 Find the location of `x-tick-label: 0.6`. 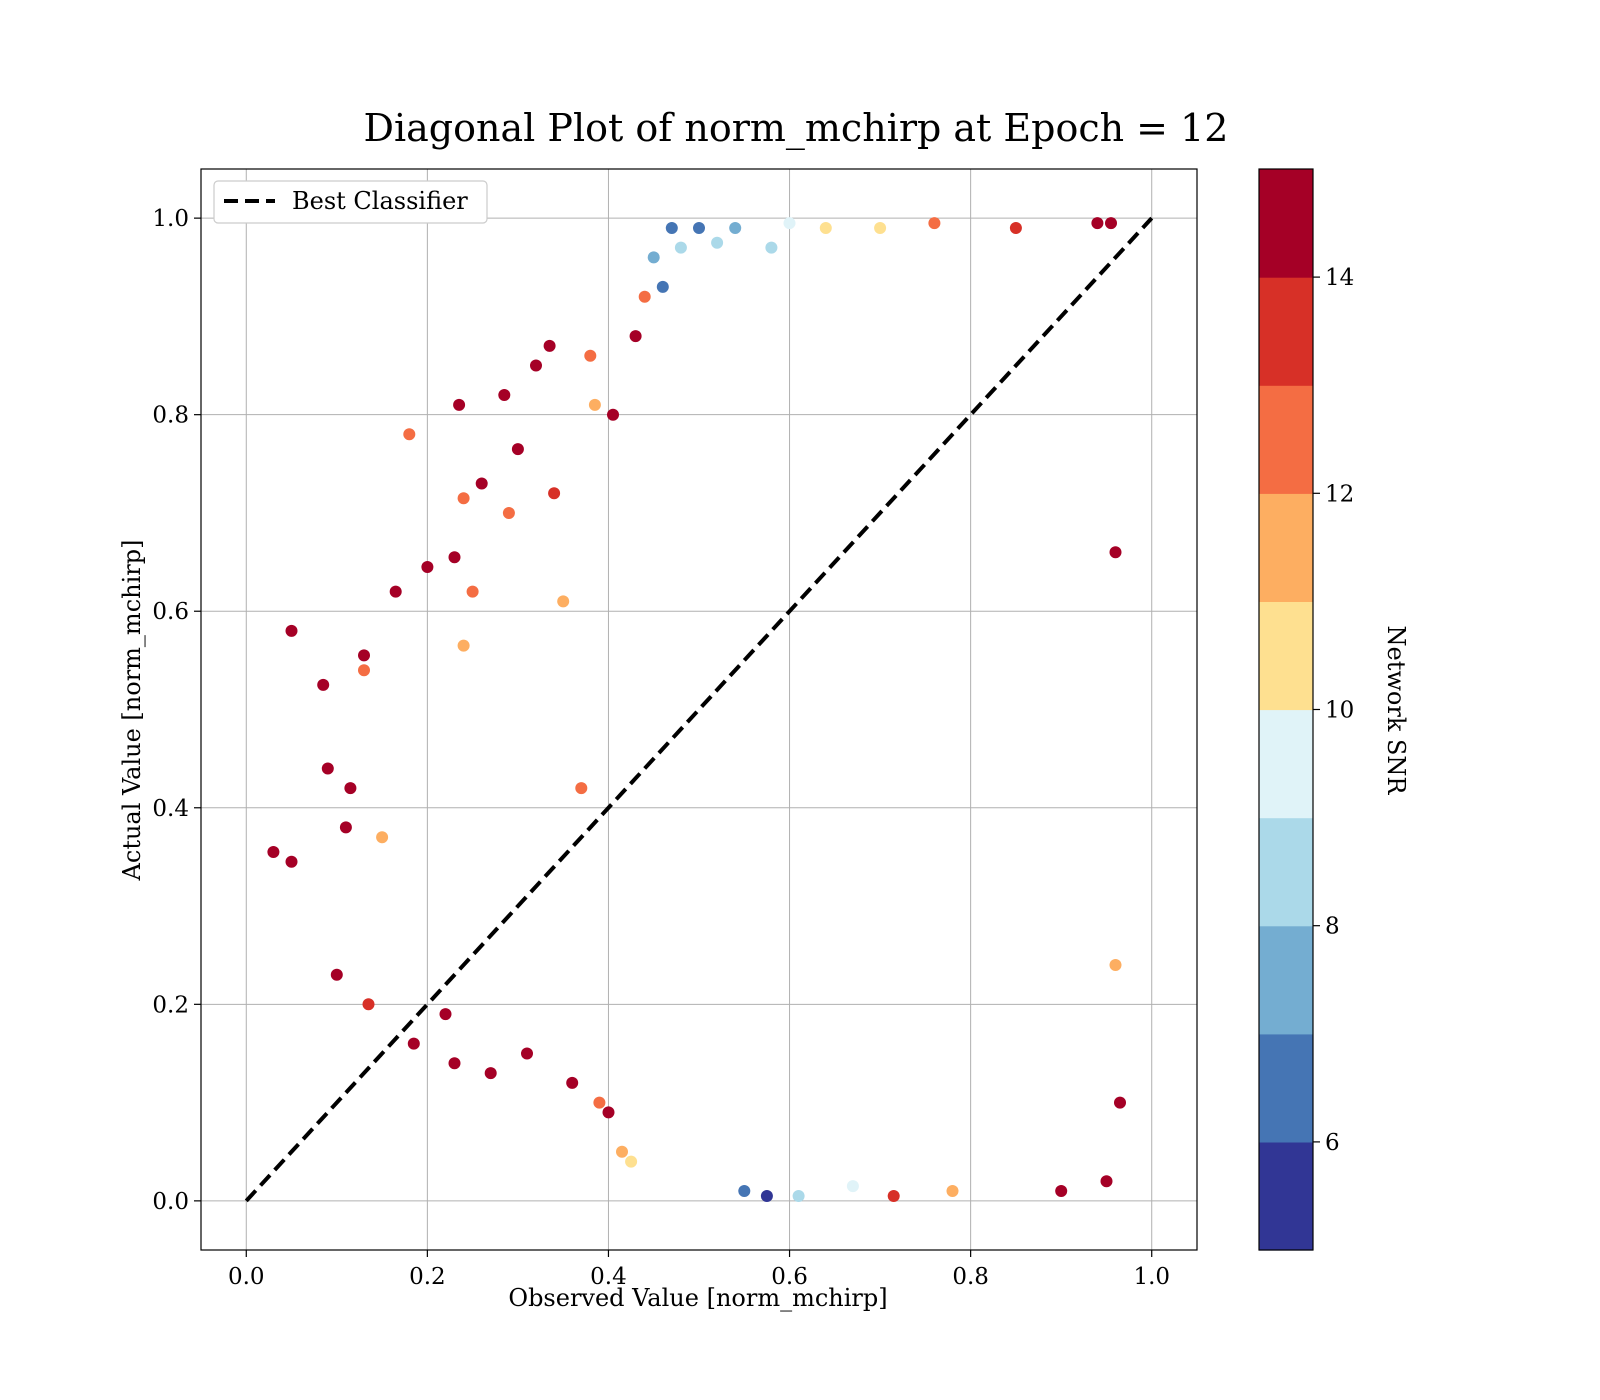

x-tick-label: 0.6 is located at coordinates (789, 1277).